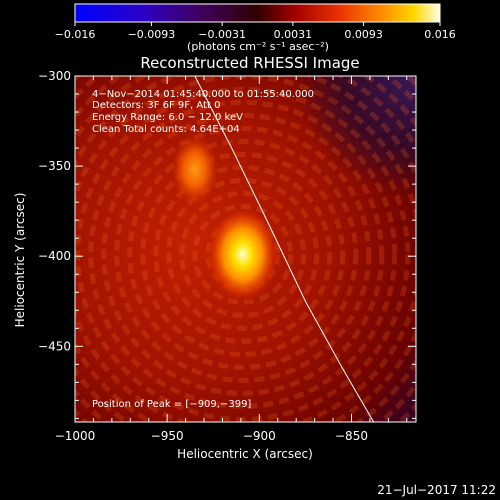 This screenshot has height=500, width=500. What do you see at coordinates (166, 129) in the screenshot?
I see `info-line-4: Clean Total counts: 4.64E+04` at bounding box center [166, 129].